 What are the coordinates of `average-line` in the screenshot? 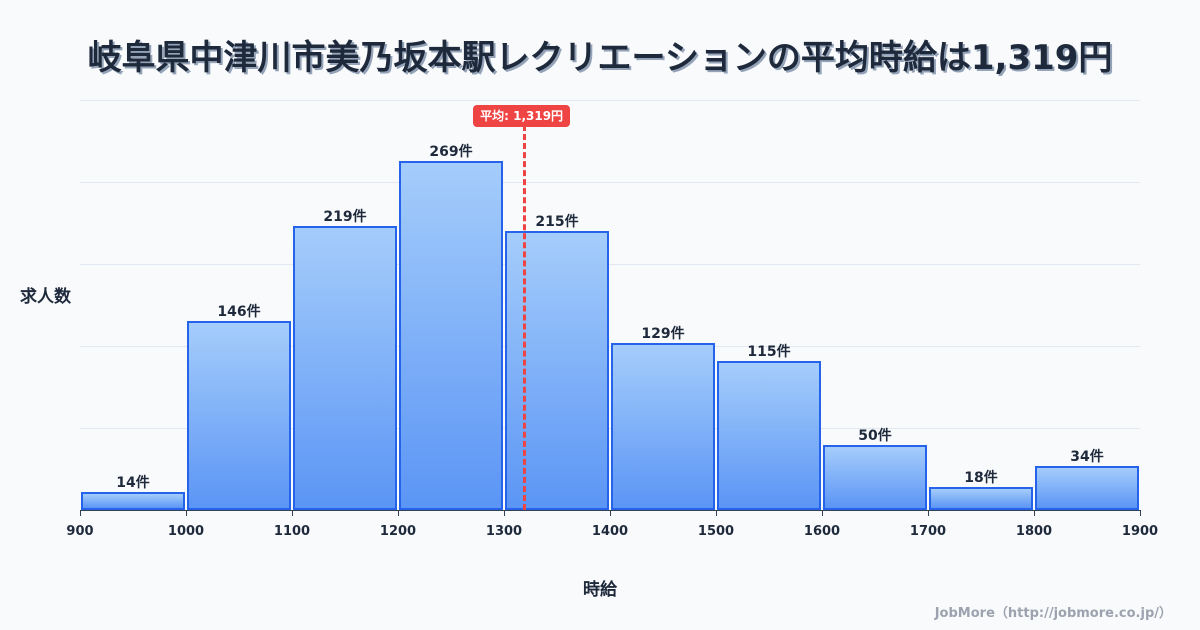 It's located at (525, 317).